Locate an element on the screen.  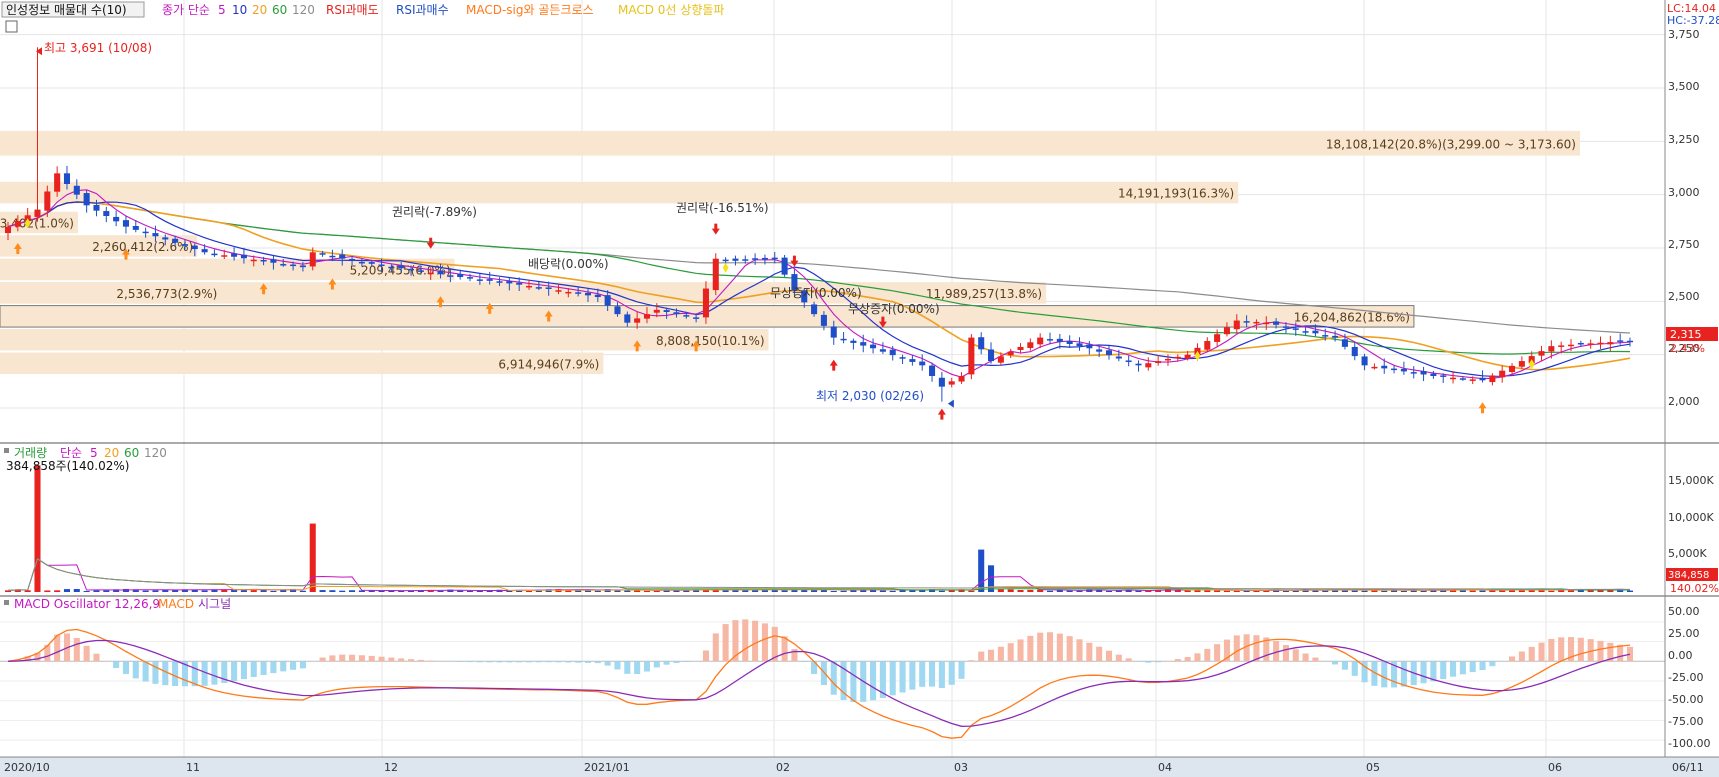
last-price-badge is located at coordinates (1692, 334).